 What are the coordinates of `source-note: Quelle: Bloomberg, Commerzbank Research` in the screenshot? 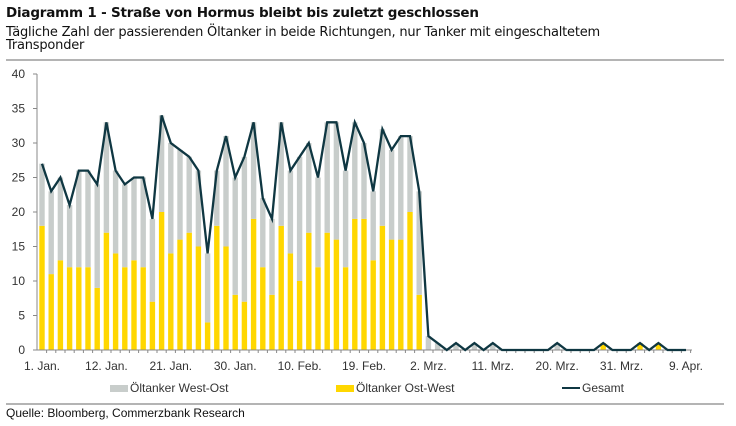 It's located at (125, 413).